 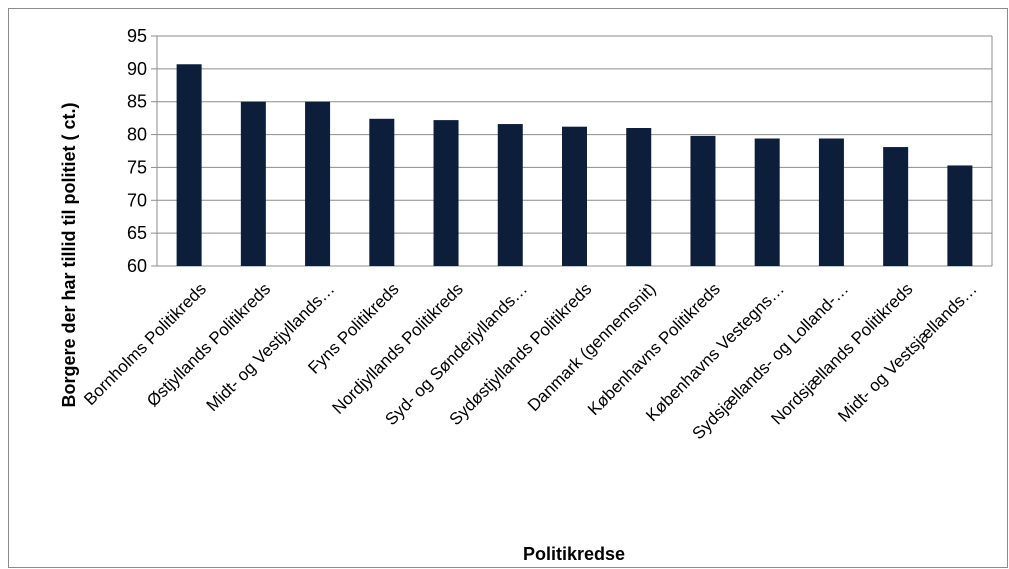 I want to click on x-category-label: Københavns Politikreds, so click(x=654, y=349).